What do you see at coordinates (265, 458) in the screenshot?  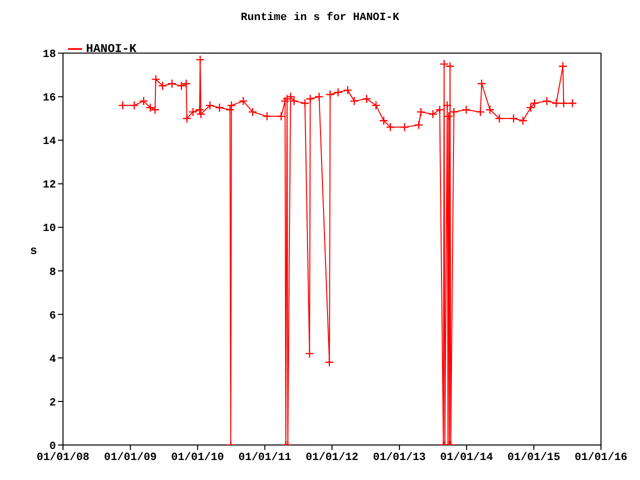 I see `x-tick-label: 01/01/11` at bounding box center [265, 458].